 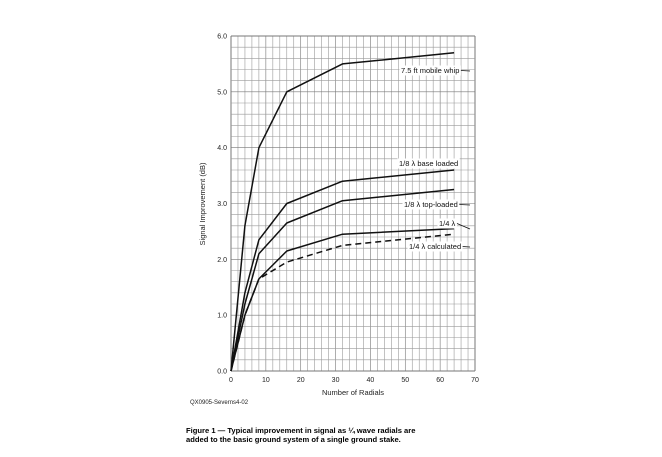 I want to click on x-tick-label: 70, so click(x=475, y=380).